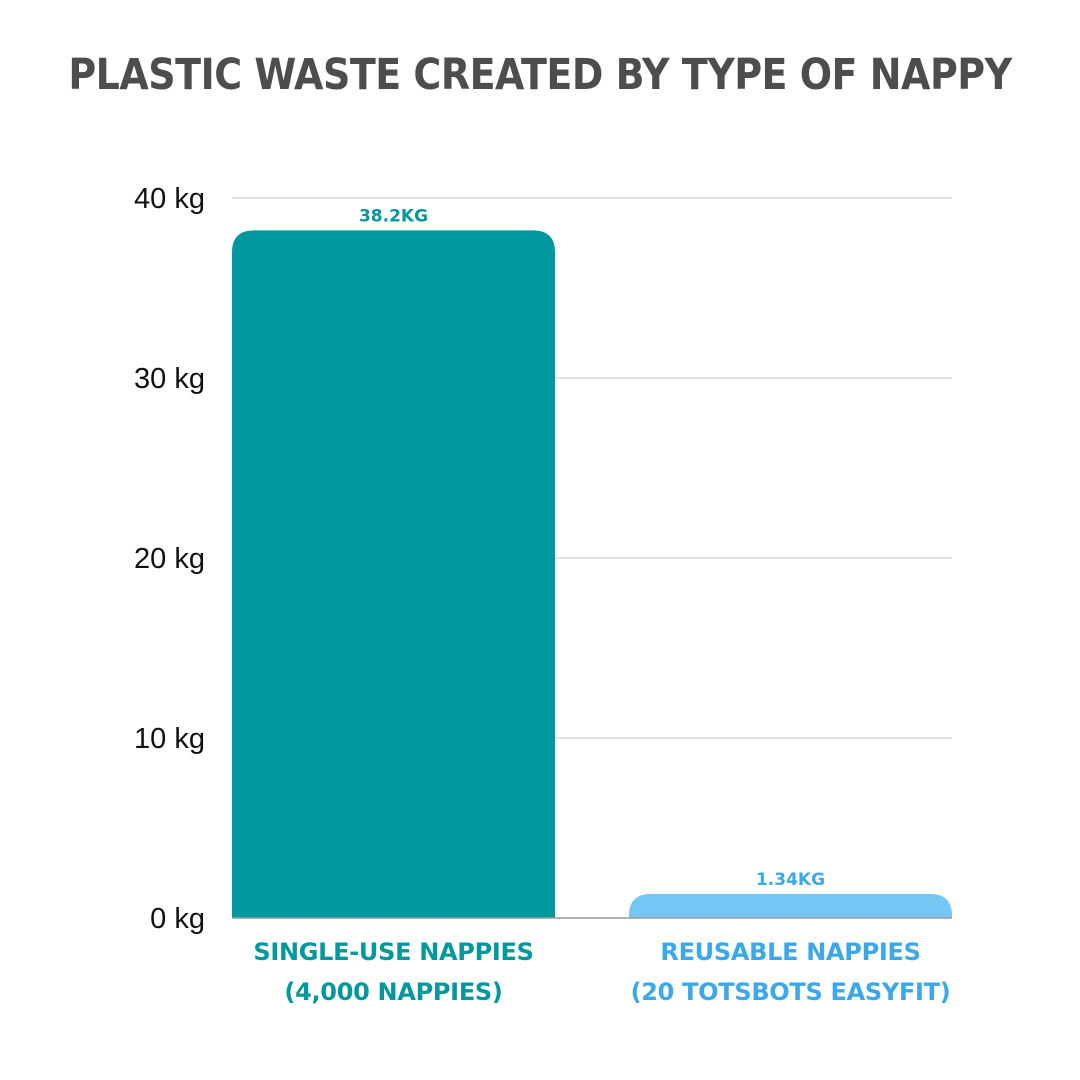  I want to click on category-label: (20 TOTSBOTS EASYFIT), so click(791, 992).